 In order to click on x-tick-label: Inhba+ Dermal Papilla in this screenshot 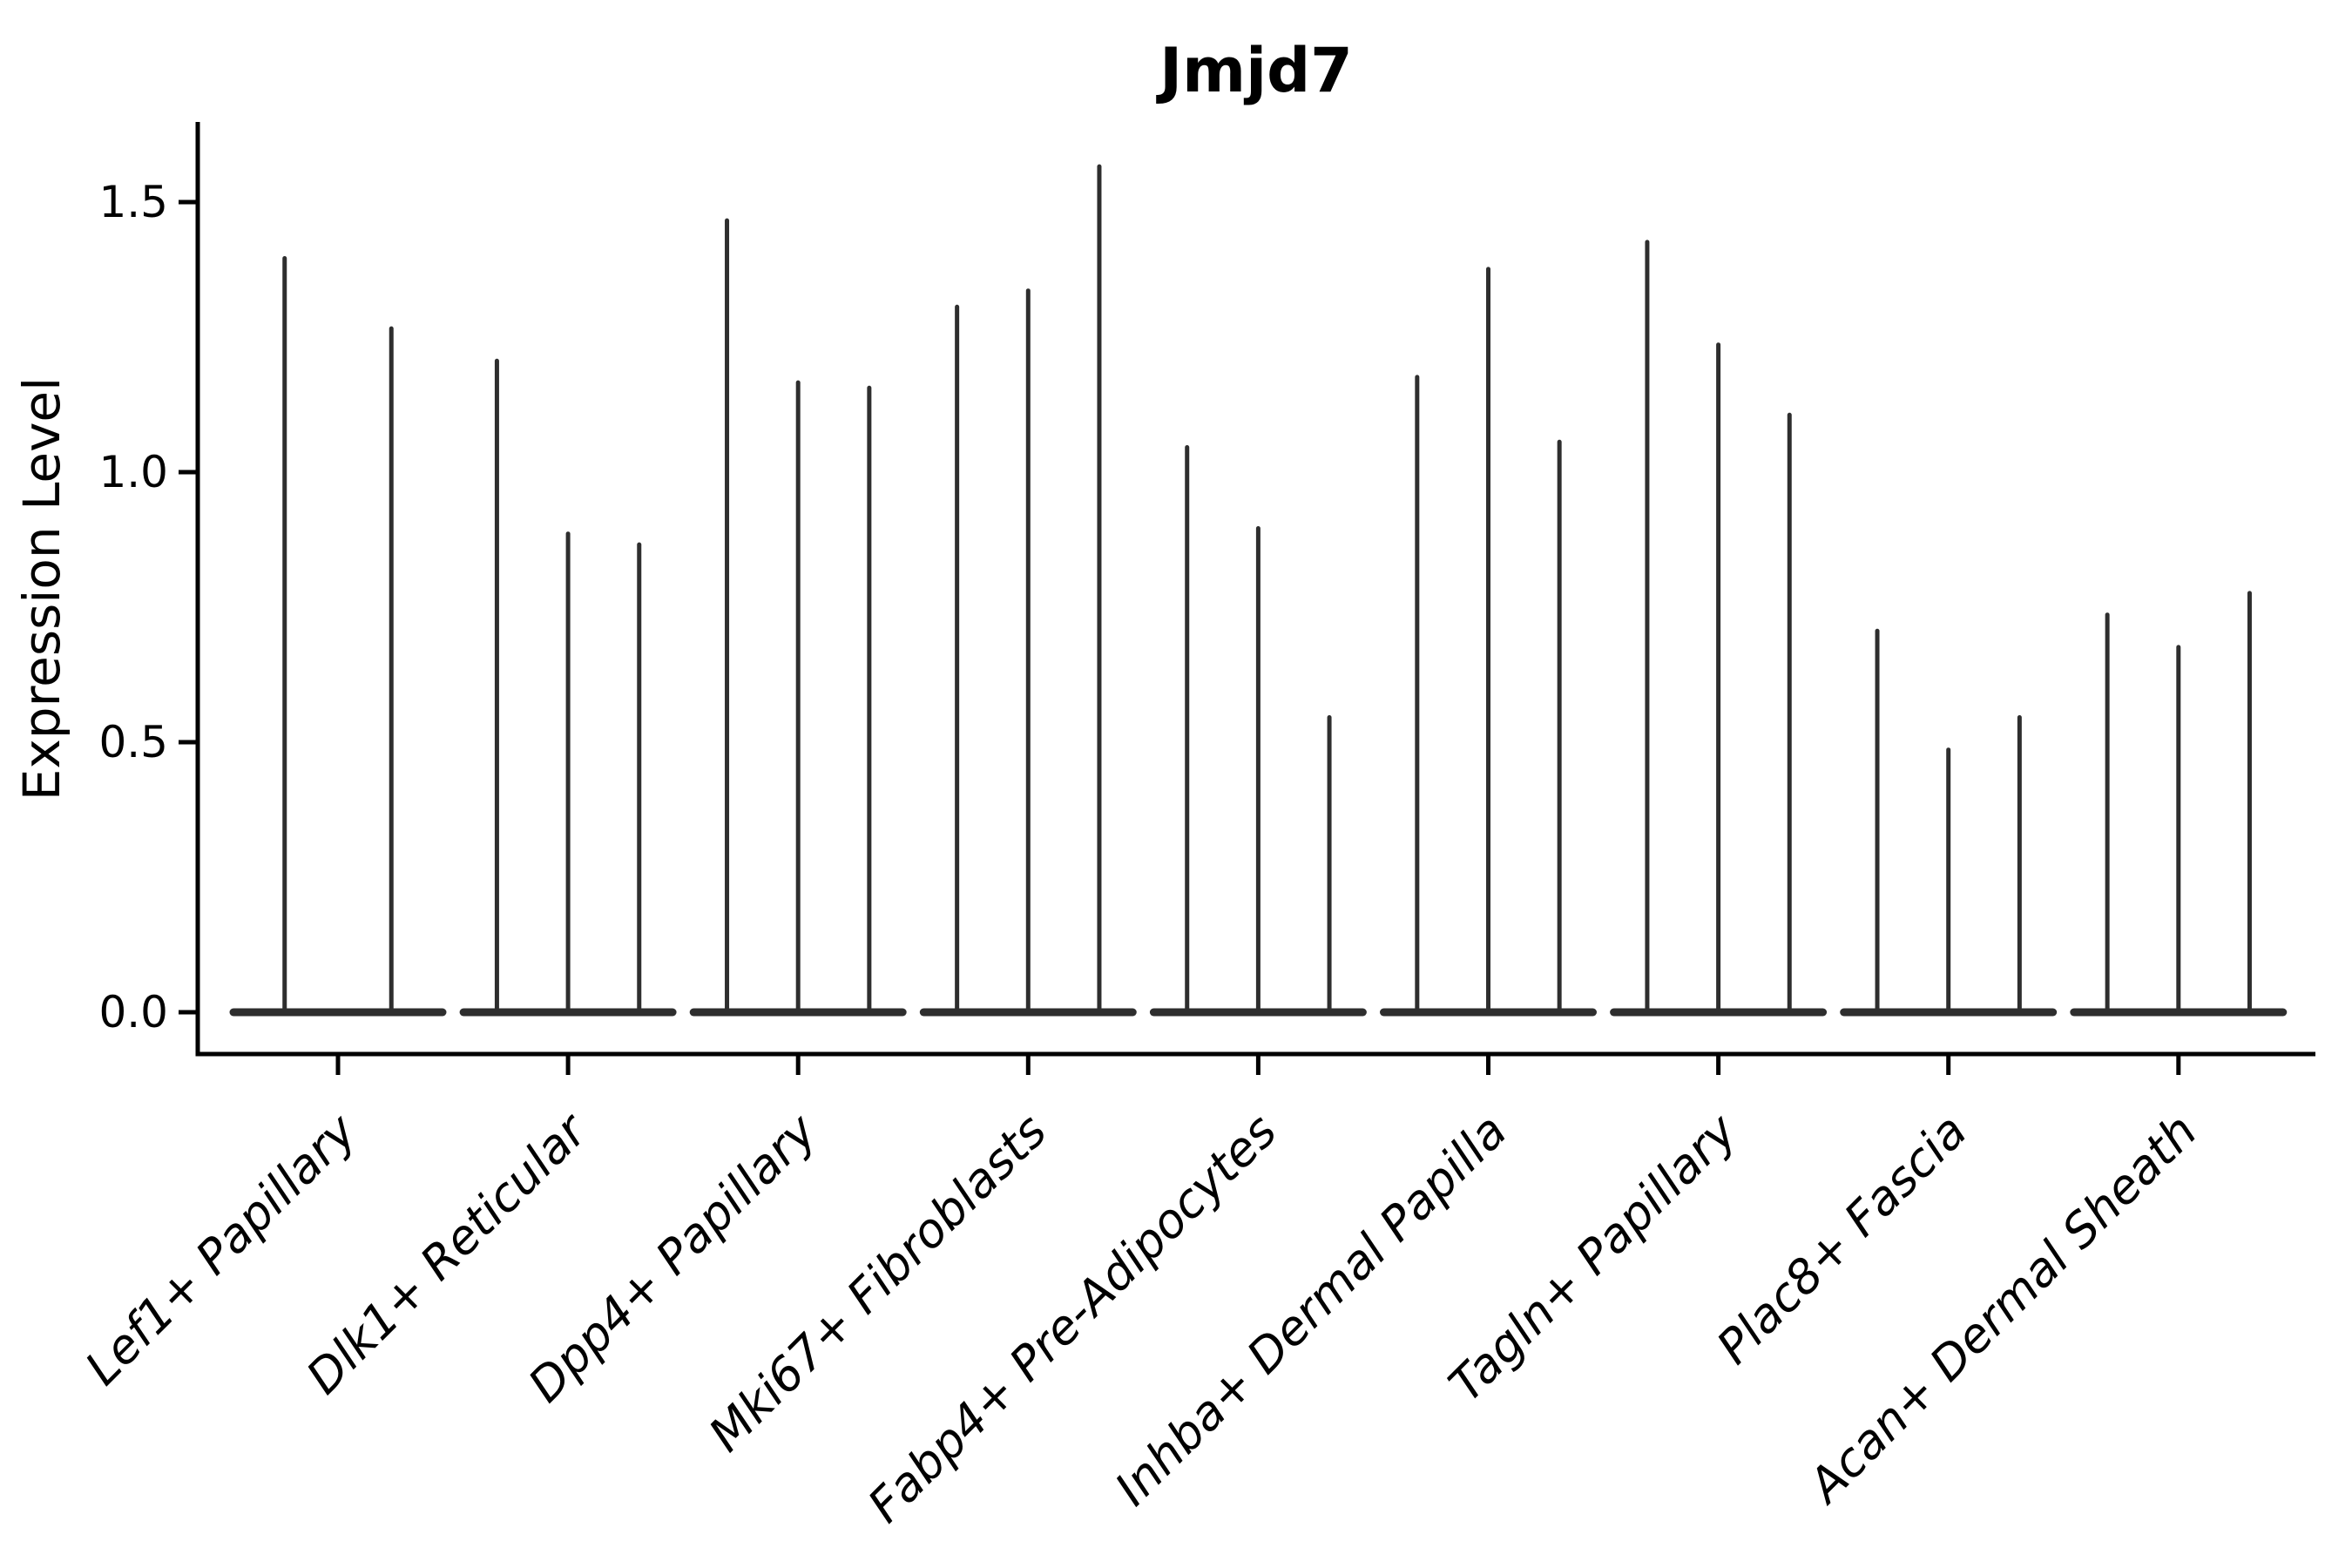, I will do `click(1311, 1310)`.